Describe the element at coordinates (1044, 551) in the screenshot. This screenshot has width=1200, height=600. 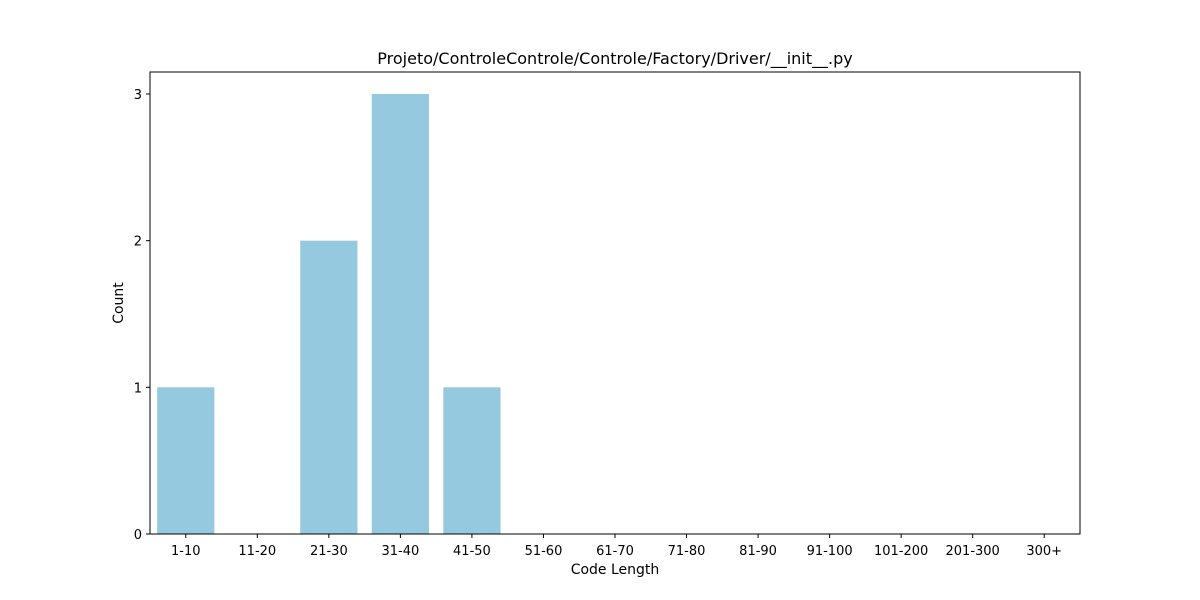
I see `x-tick-label: 300+` at that location.